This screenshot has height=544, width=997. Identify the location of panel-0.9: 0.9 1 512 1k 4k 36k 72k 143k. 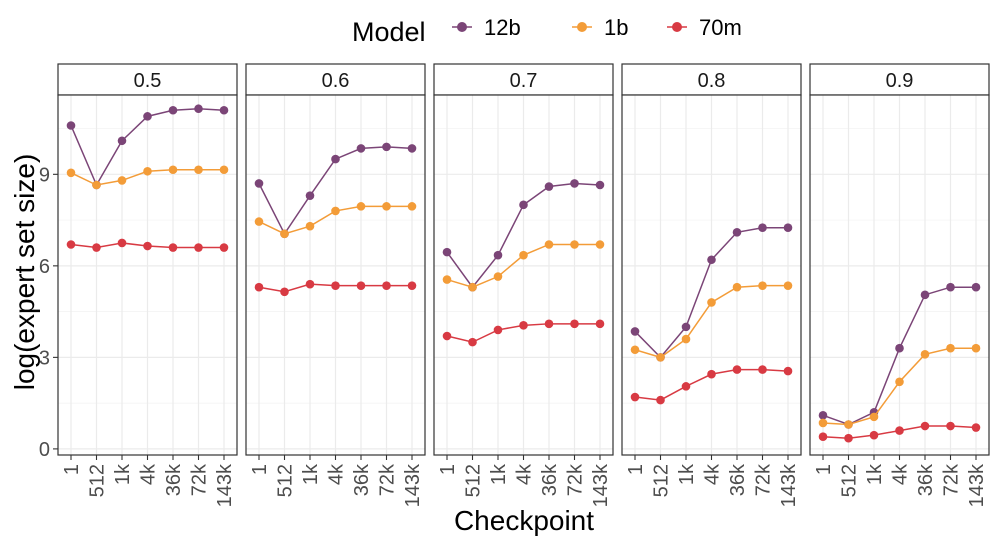
(899, 285).